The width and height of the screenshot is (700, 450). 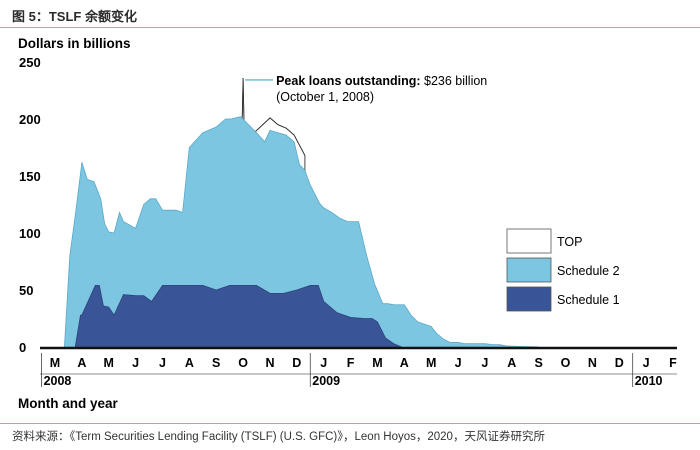 I want to click on year-label: 2009, so click(x=326, y=381).